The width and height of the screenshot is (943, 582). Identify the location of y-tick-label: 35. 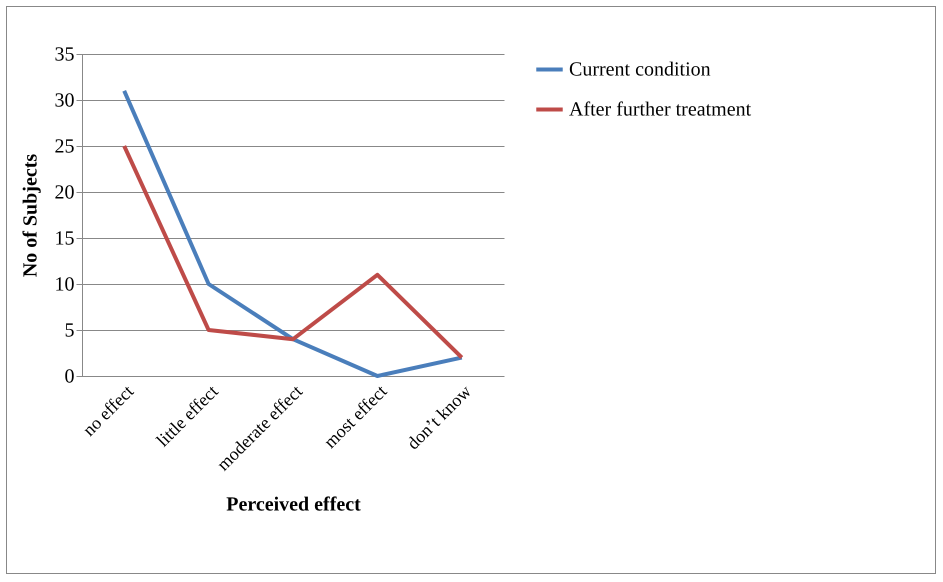
(64, 55).